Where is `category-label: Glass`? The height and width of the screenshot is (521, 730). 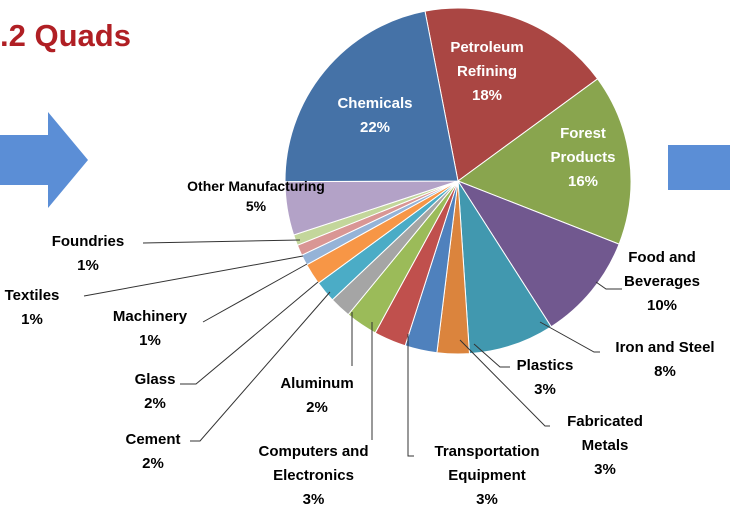
category-label: Glass is located at coordinates (155, 379).